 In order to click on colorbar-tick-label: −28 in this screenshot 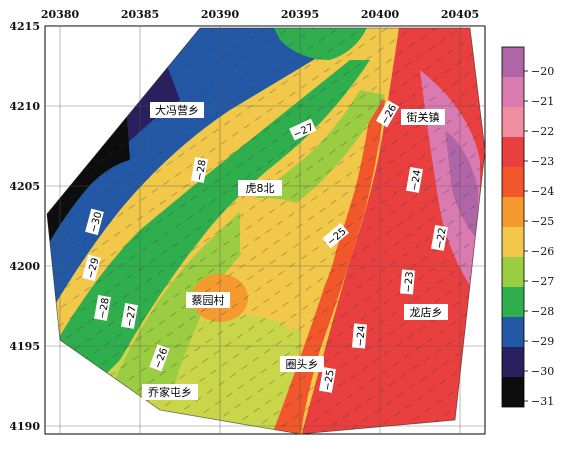, I will do `click(542, 311)`.